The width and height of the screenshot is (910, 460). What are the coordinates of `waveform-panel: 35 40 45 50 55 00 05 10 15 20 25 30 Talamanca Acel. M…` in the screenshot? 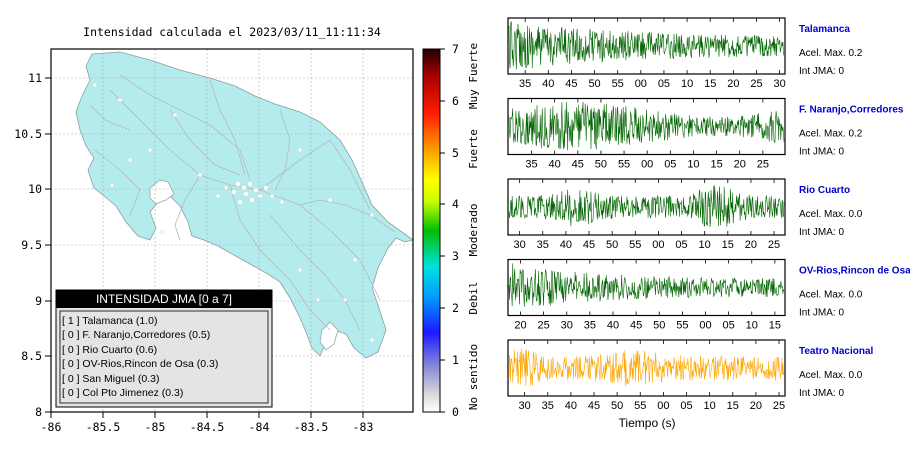 It's located at (685, 53).